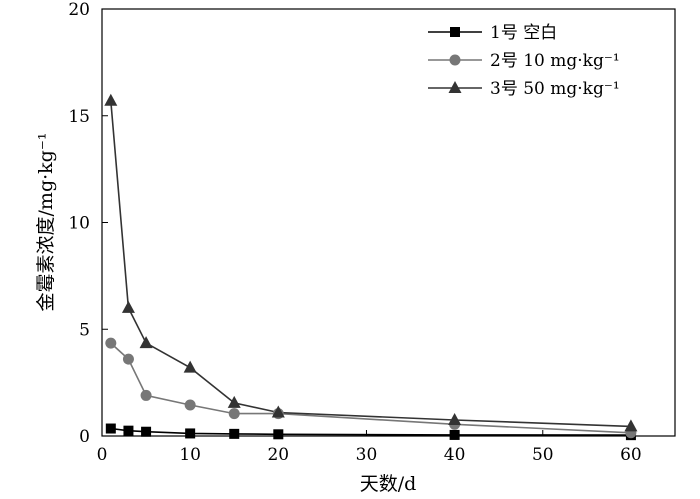 This screenshot has width=700, height=499. What do you see at coordinates (46, 222) in the screenshot?
I see `y-axis-title: 金霉素浓度/mg·kg⁻¹` at bounding box center [46, 222].